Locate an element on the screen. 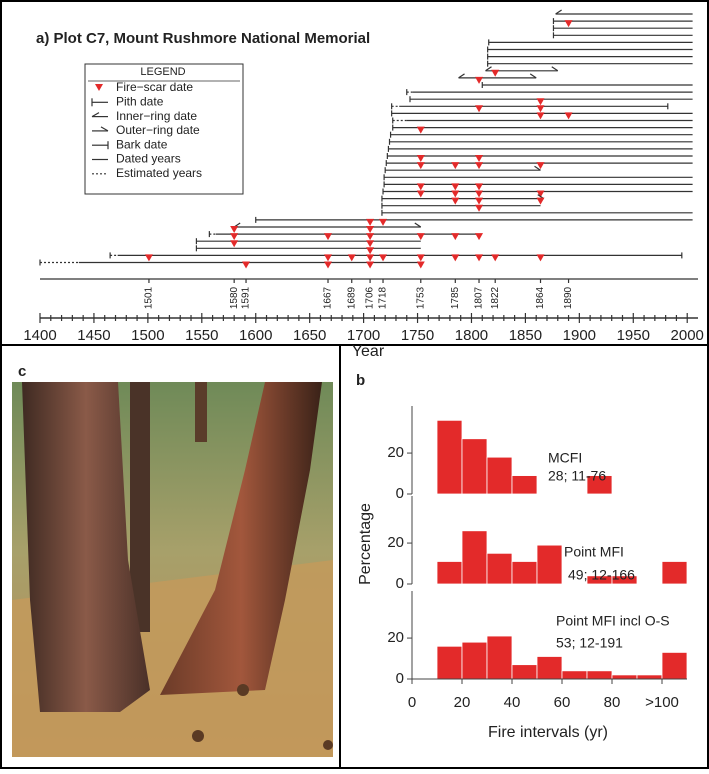  fire-year-label: 1501 is located at coordinates (149, 297).